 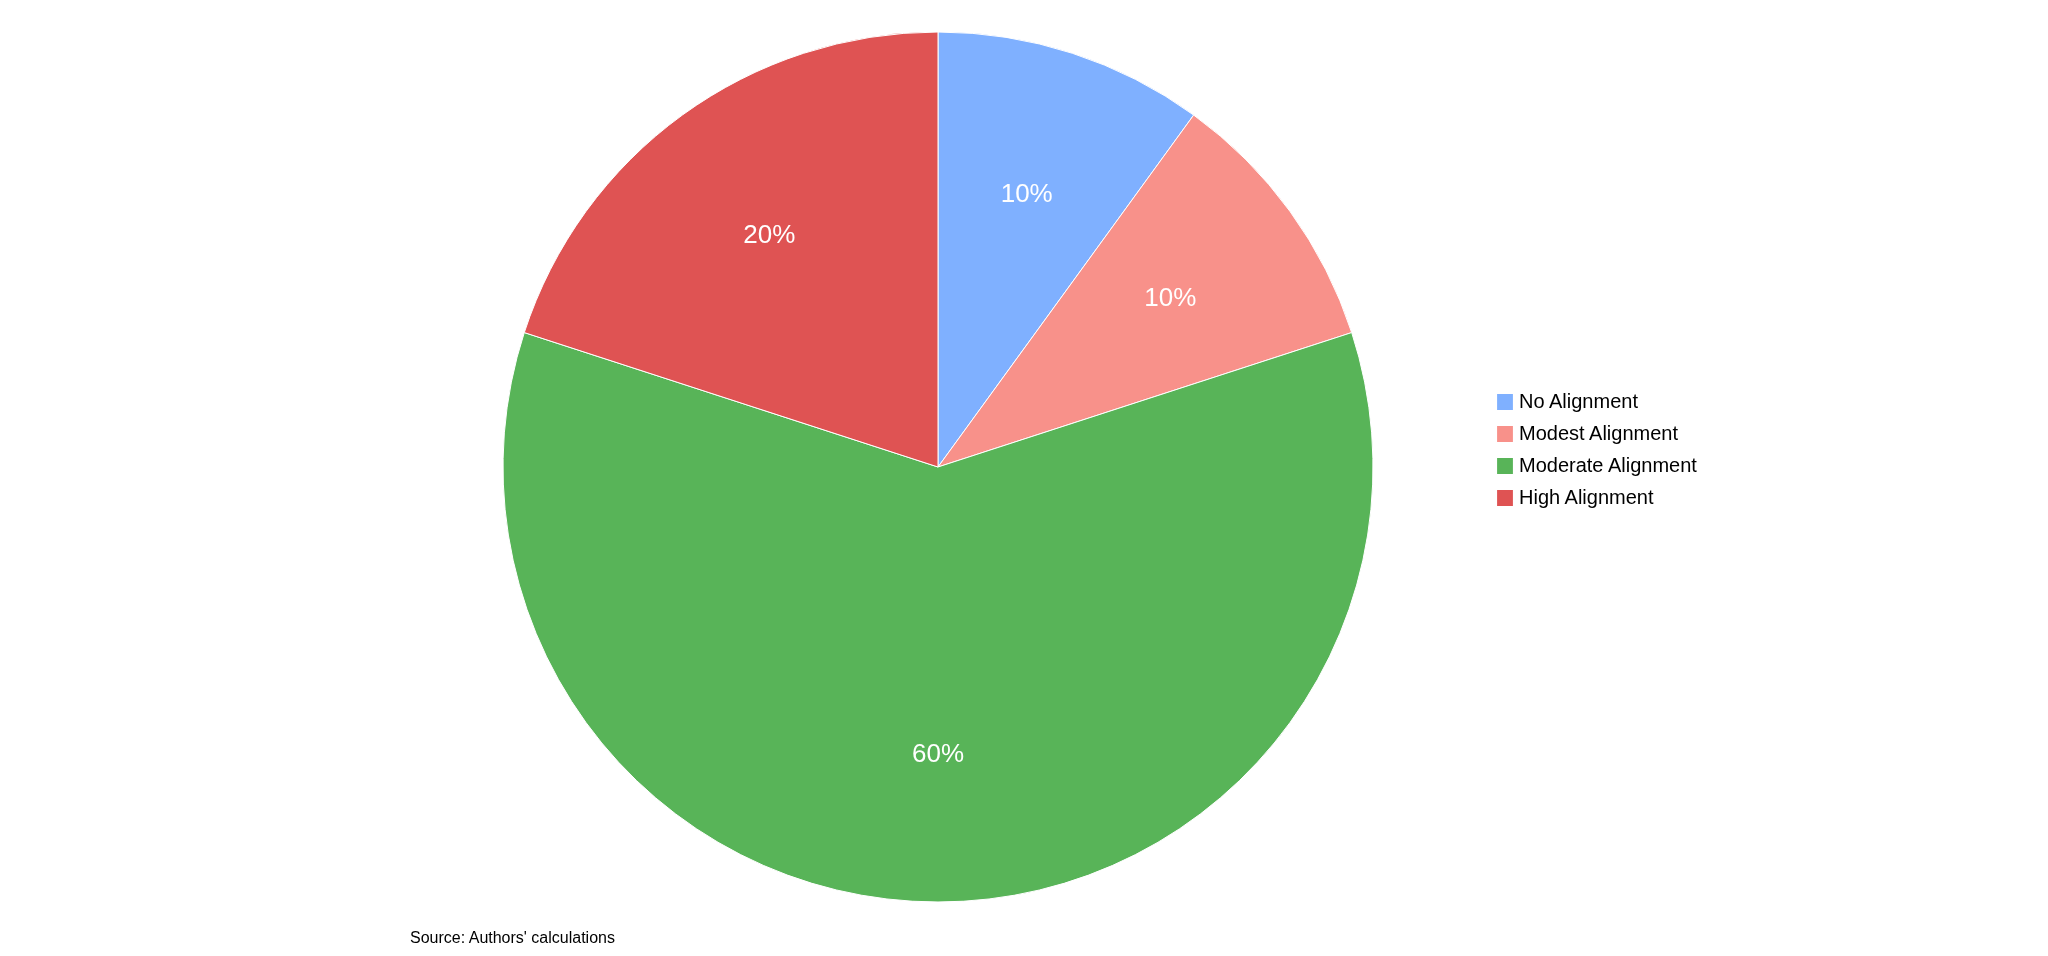 What do you see at coordinates (1599, 433) in the screenshot?
I see `legend-label: Modest Alignment` at bounding box center [1599, 433].